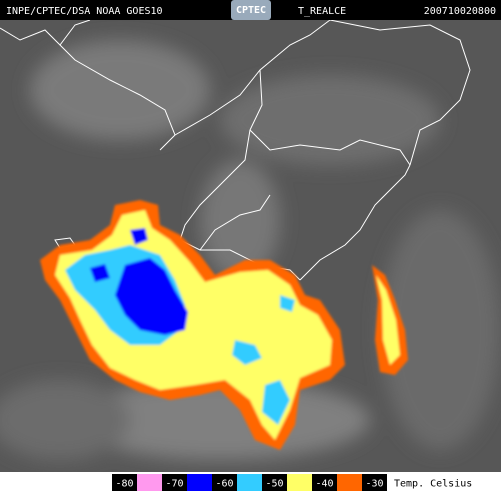 Image resolution: width=501 pixels, height=493 pixels. What do you see at coordinates (84, 11) in the screenshot?
I see `header-source: INPE/CPTEC/DSA NOAA GOES10` at bounding box center [84, 11].